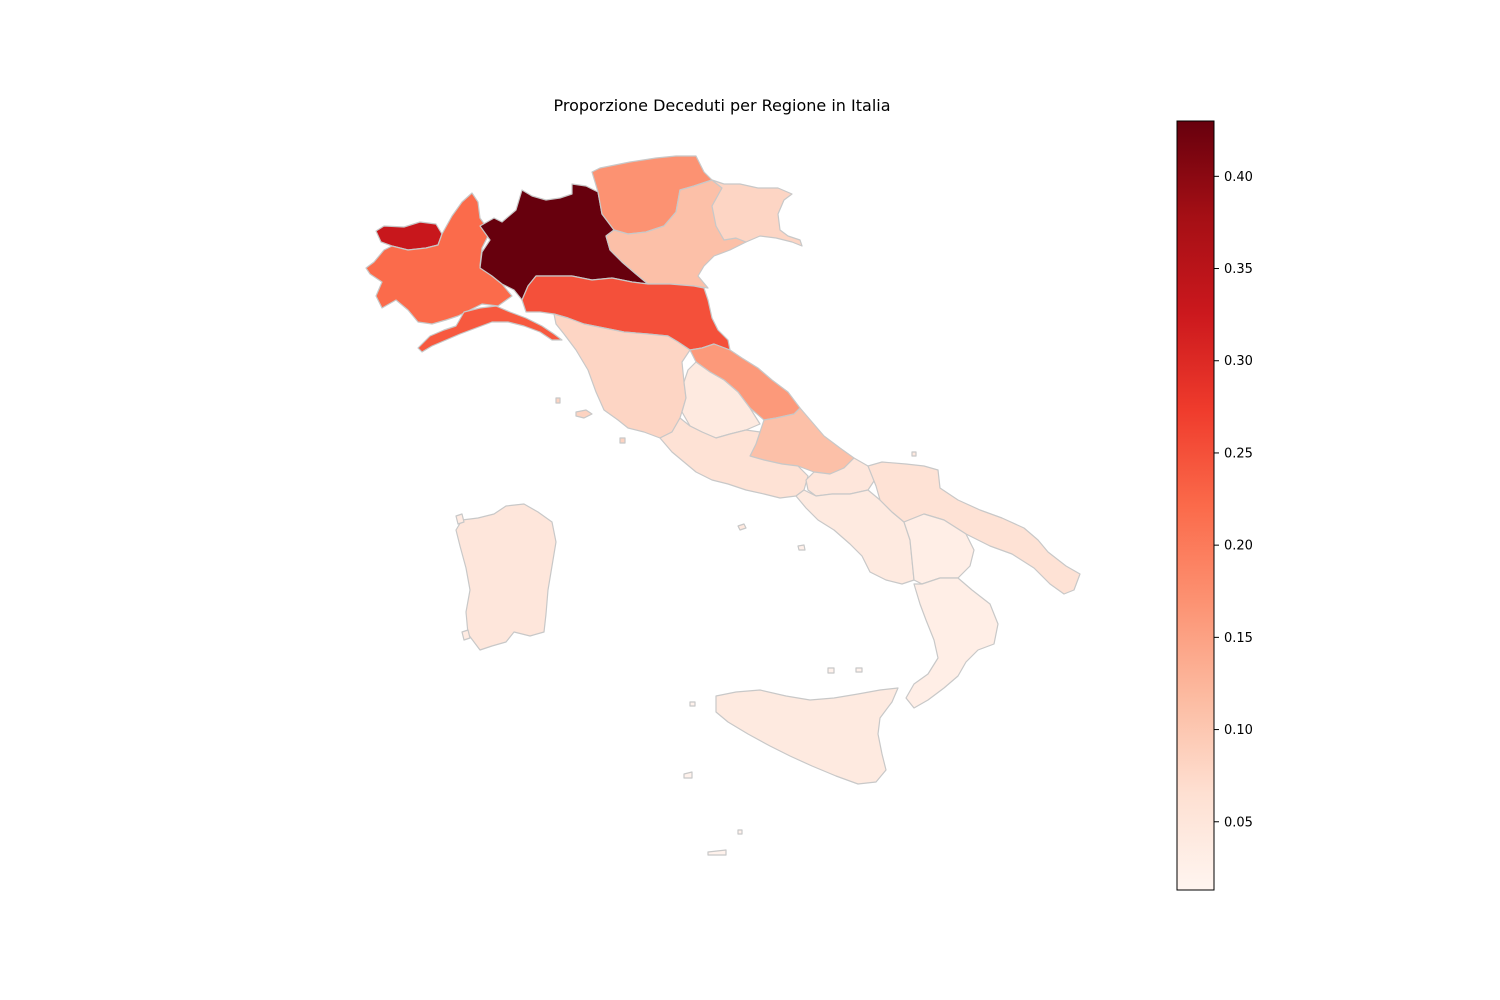  Describe the element at coordinates (409, 236) in the screenshot. I see `region-valle-d-aosta` at that location.